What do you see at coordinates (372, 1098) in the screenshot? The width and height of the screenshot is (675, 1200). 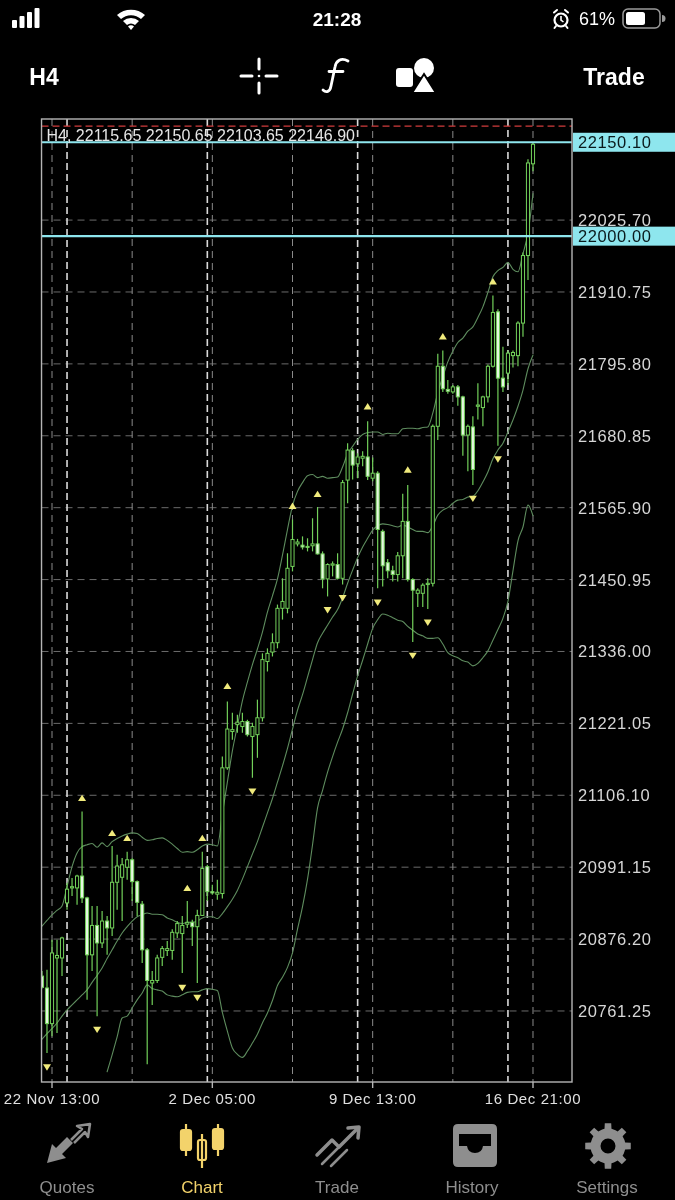 I see `x-tick-label: 9 Dec 13:00` at bounding box center [372, 1098].